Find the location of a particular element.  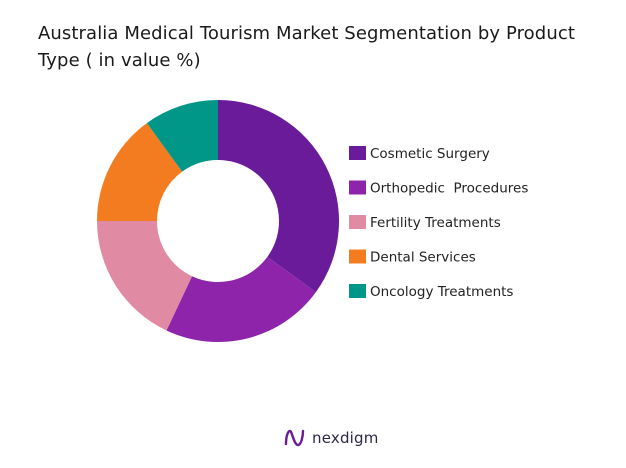

legend-label-3: Fertility Treatments is located at coordinates (435, 223).